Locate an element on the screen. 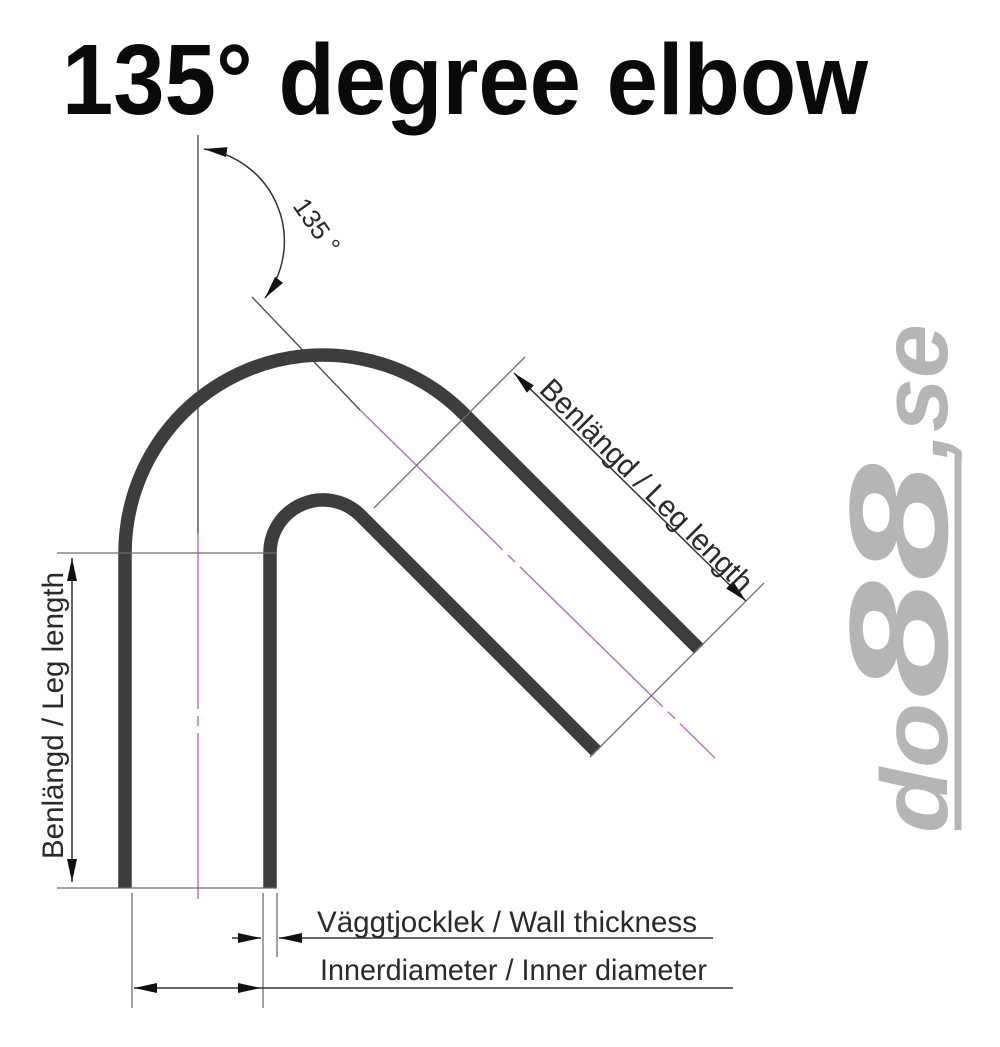 The image size is (1000, 1047). angle-value-label: 135 ° is located at coordinates (317, 225).